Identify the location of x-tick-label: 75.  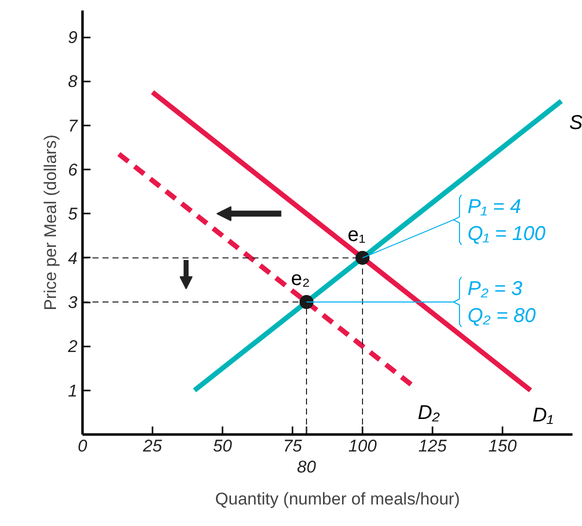
(292, 446).